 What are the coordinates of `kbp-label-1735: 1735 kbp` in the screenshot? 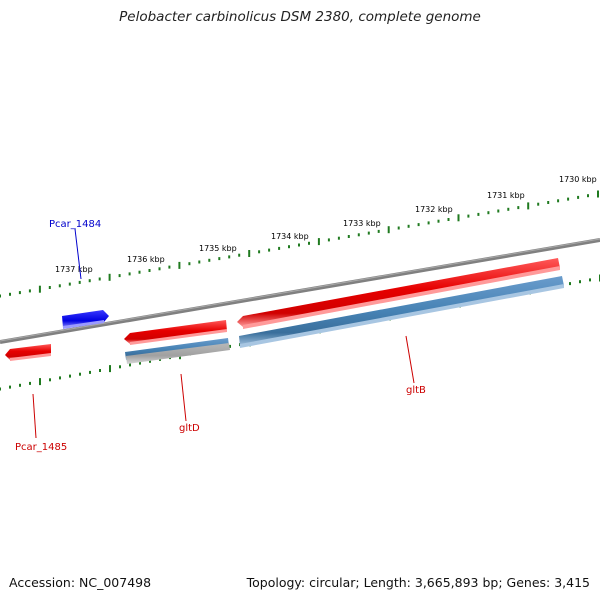 It's located at (218, 248).